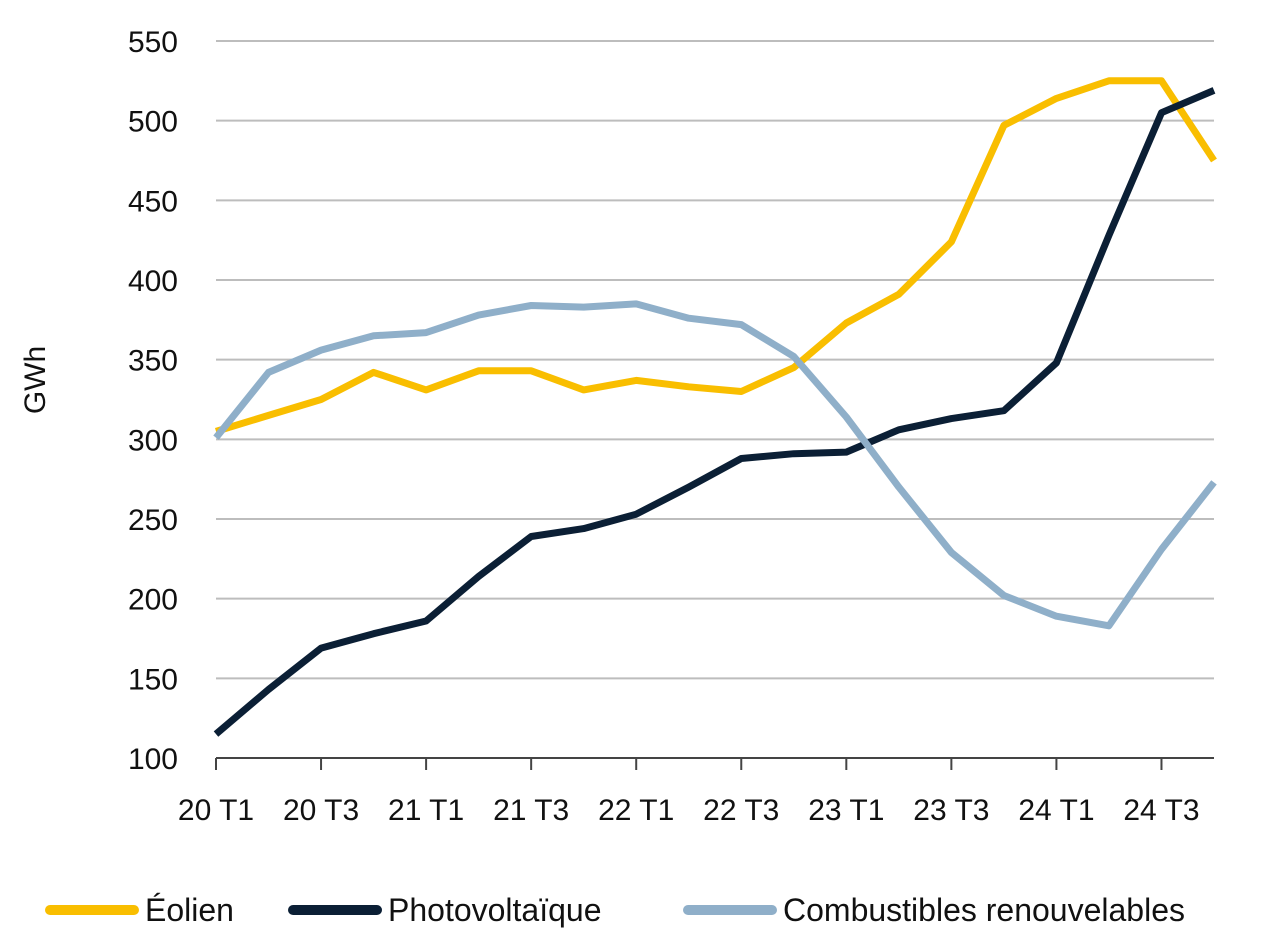 The height and width of the screenshot is (948, 1280). What do you see at coordinates (1056, 810) in the screenshot?
I see `x-tick-label: 24 T1` at bounding box center [1056, 810].